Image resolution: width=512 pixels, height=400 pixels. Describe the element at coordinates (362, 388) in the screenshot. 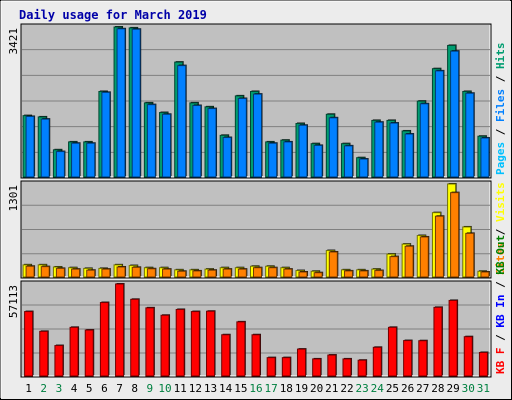

I see `x-tick-label: 23` at that location.